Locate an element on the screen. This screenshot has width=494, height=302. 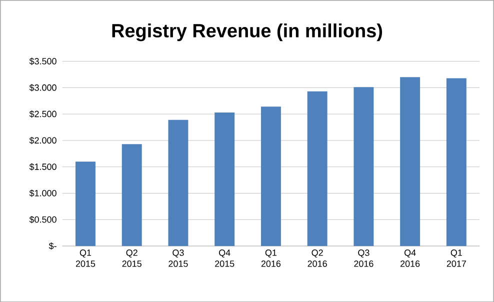
x-tick-label: Q1 2017 is located at coordinates (456, 258).